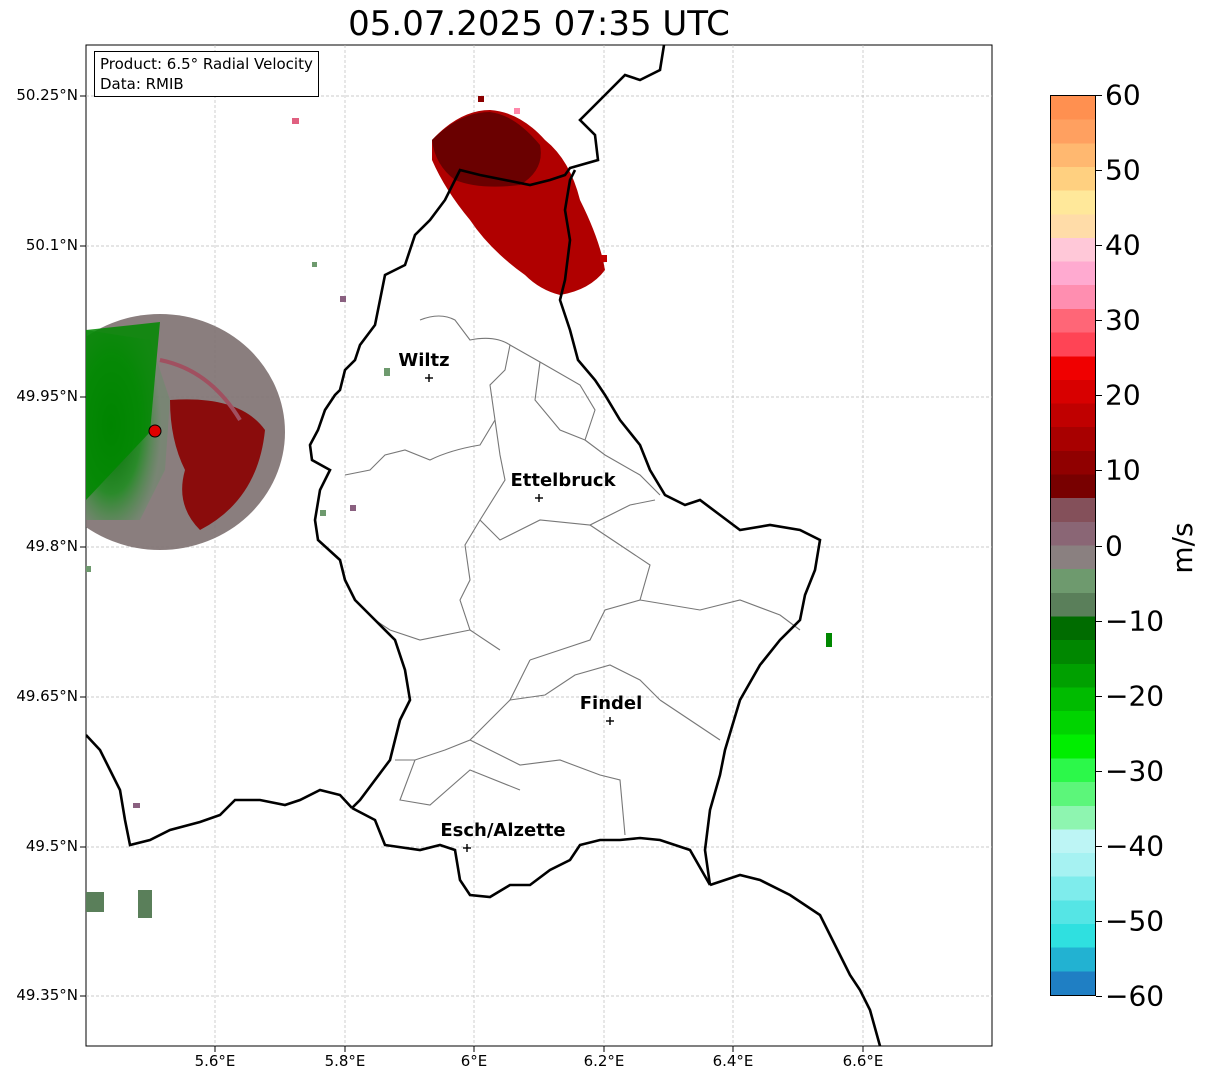 The height and width of the screenshot is (1081, 1207). I want to click on lon-tick-label: 6°E, so click(474, 1061).